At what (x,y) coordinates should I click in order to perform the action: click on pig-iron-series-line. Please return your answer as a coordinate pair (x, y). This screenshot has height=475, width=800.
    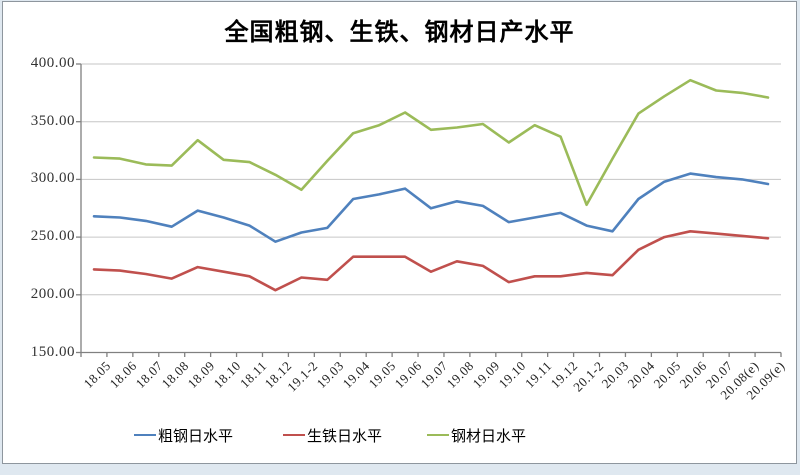
    Looking at the image, I should click on (431, 261).